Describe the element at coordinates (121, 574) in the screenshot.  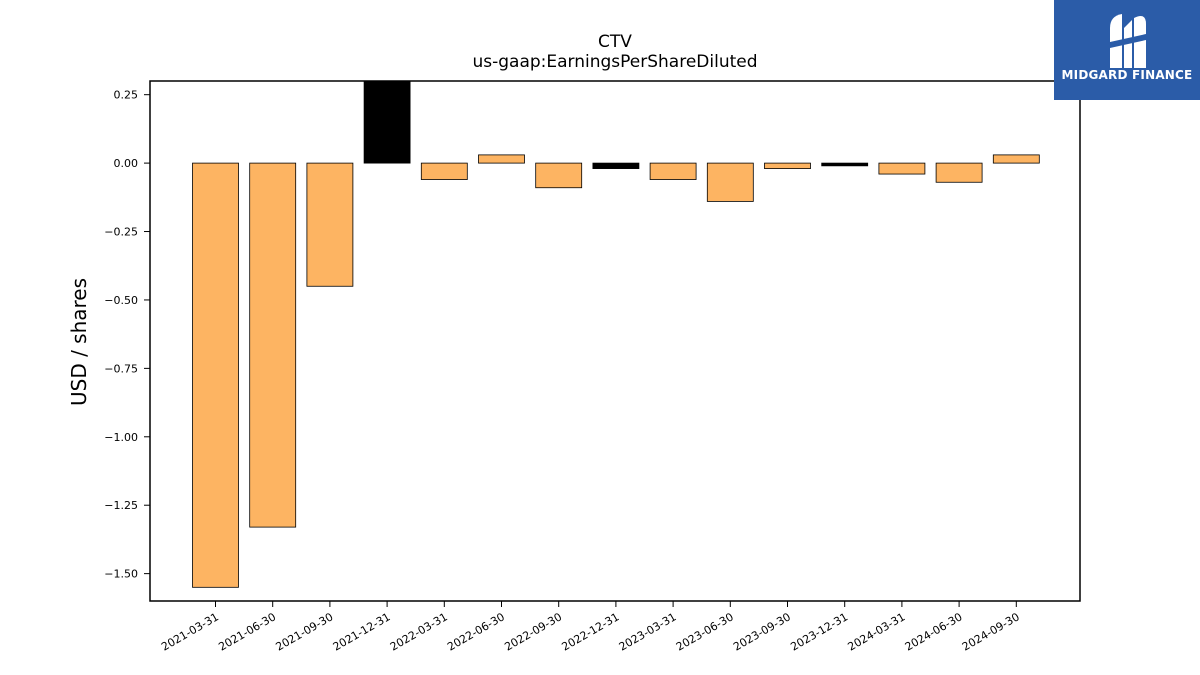
I see `y-tick-label: −1.50` at that location.